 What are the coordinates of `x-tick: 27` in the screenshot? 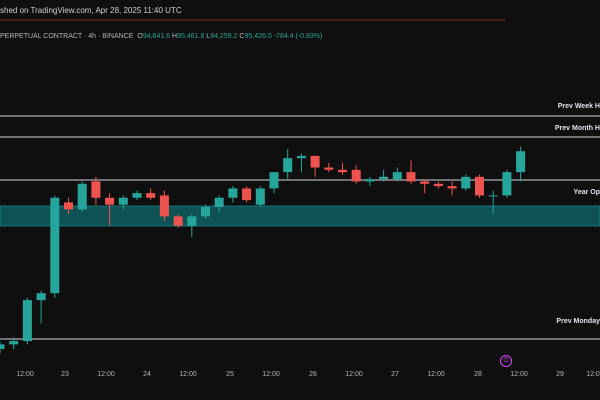 It's located at (395, 374).